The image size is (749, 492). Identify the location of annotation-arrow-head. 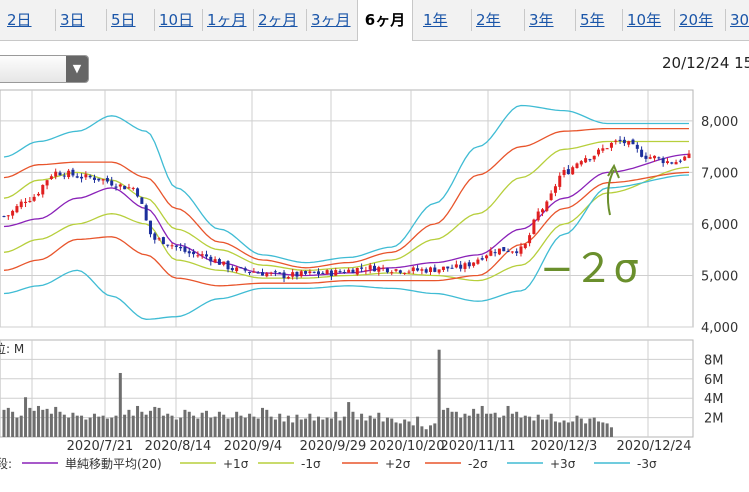
(613, 171).